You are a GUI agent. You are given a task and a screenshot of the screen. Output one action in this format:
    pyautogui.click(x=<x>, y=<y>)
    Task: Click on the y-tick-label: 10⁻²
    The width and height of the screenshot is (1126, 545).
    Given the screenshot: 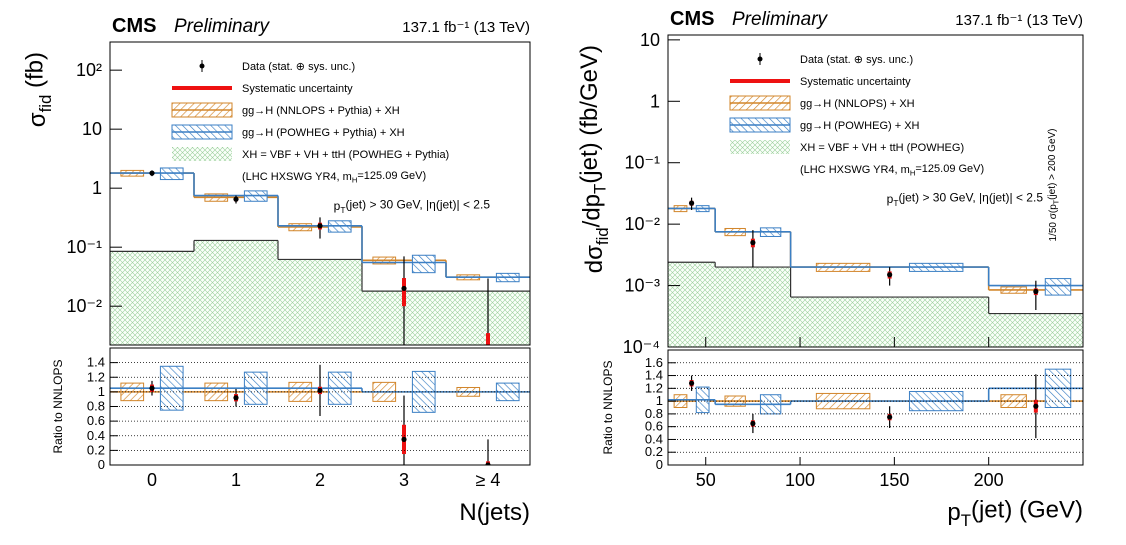 What is the action you would take?
    pyautogui.click(x=84, y=306)
    